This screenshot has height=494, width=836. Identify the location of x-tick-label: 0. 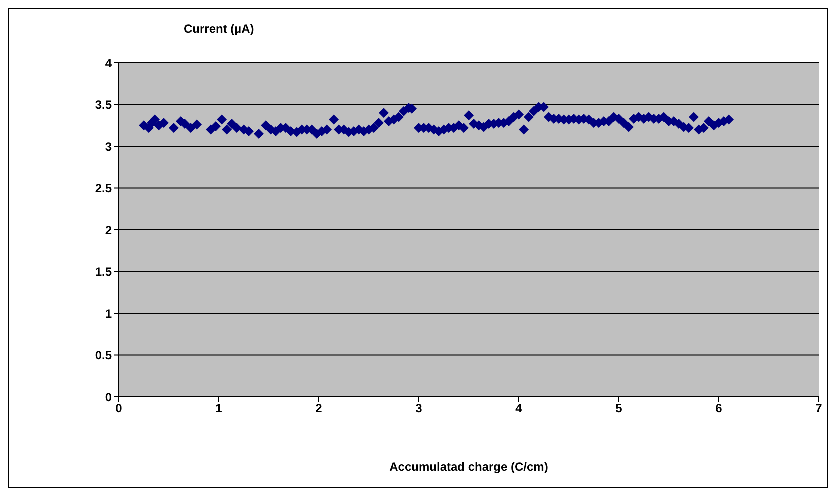
(119, 409).